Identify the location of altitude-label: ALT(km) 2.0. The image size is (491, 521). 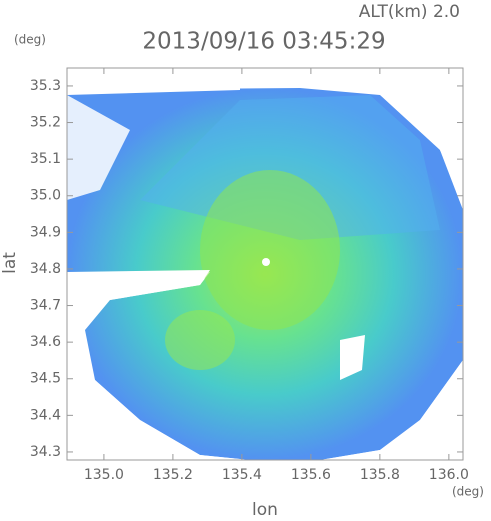
(409, 12).